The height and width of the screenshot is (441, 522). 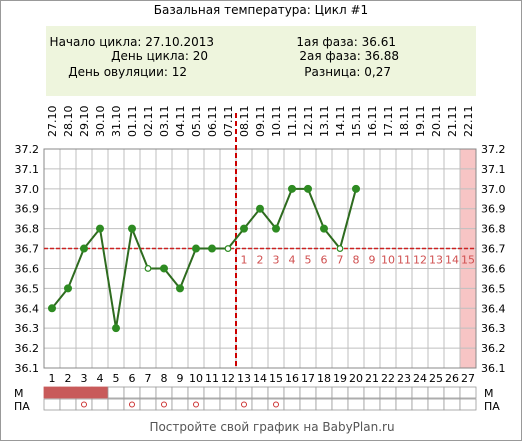 What do you see at coordinates (349, 56) in the screenshot?
I see `phase2-text: 2ая фаза: 36.88` at bounding box center [349, 56].